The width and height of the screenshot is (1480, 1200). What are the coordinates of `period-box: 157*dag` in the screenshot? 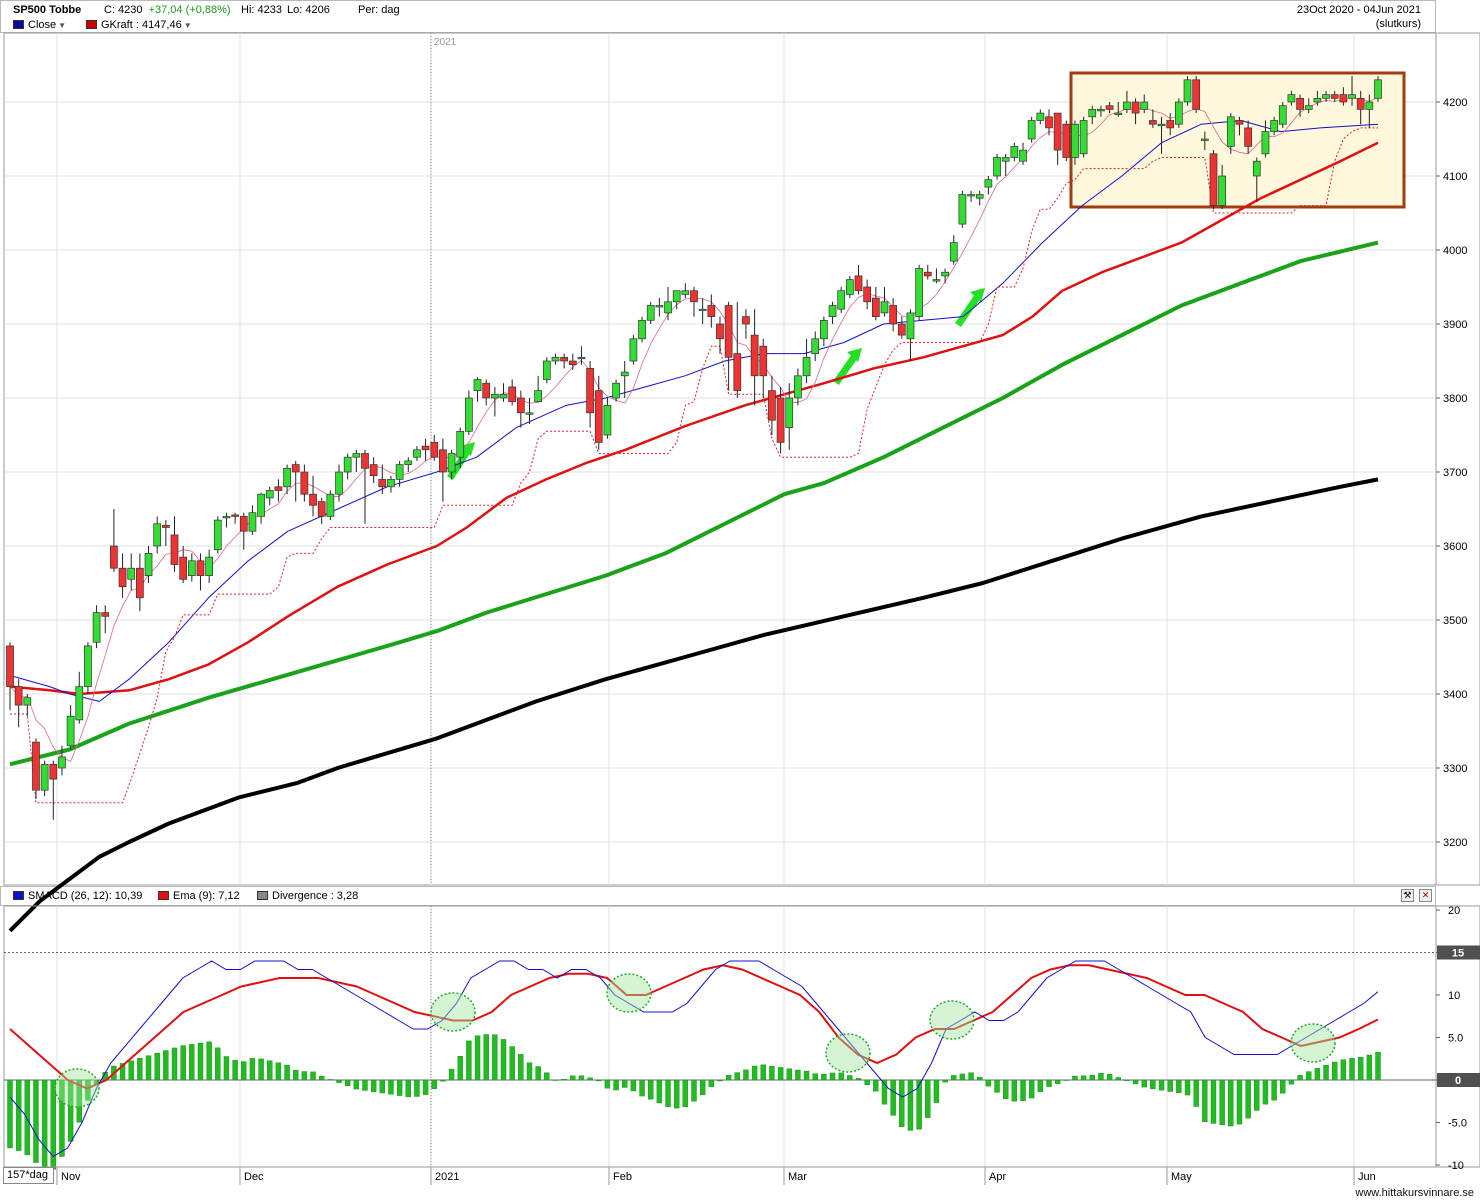 It's located at (28, 1175).